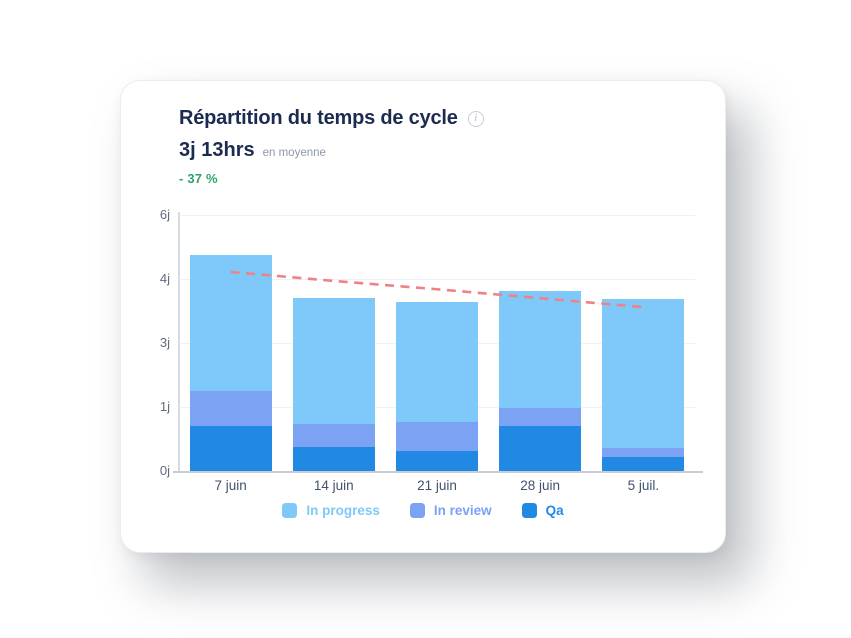 This screenshot has height=638, width=851. I want to click on chart-legend: In progress In review Qa, so click(423, 510).